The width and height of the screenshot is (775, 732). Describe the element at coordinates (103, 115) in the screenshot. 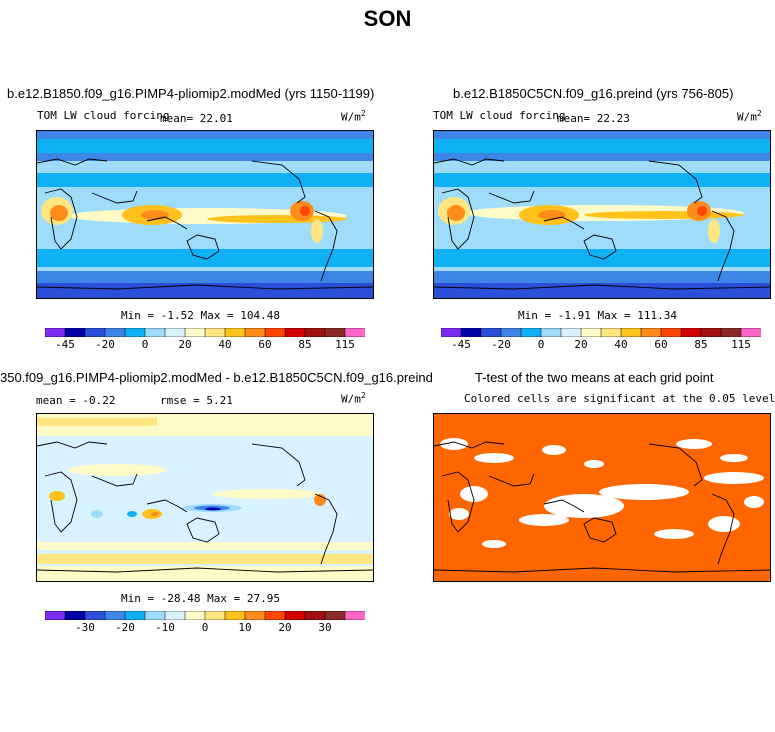

I see `panel-1-variable-label: TOM LW cloud forcing` at that location.